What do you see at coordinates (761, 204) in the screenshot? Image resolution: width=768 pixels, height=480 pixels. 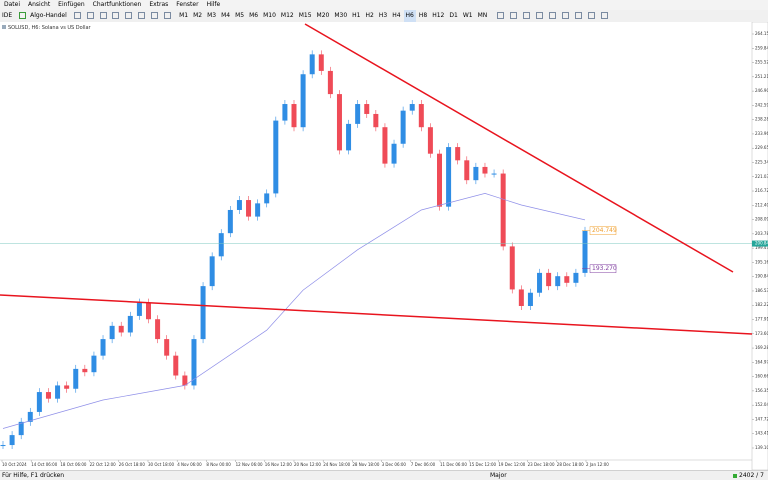 I see `price-label: 212.409` at bounding box center [761, 204].